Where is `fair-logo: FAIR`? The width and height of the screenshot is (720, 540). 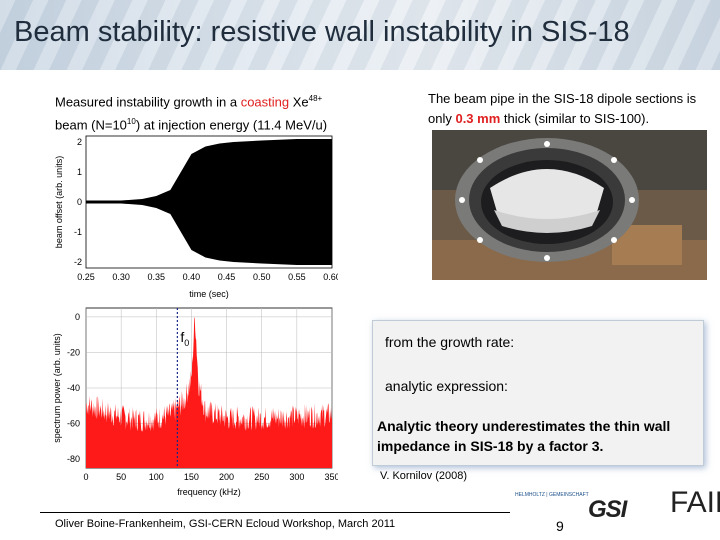
fair-logo: FAIR is located at coordinates (695, 502).